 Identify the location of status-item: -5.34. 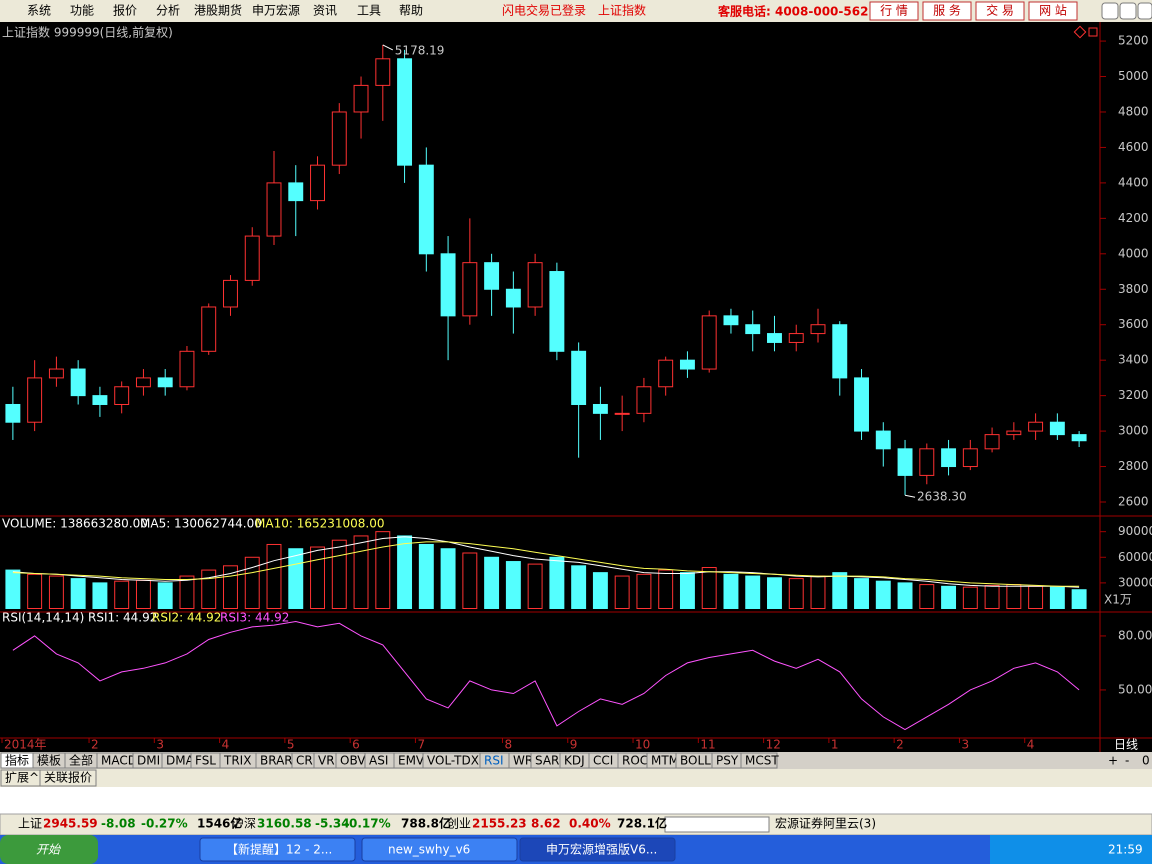
(332, 824).